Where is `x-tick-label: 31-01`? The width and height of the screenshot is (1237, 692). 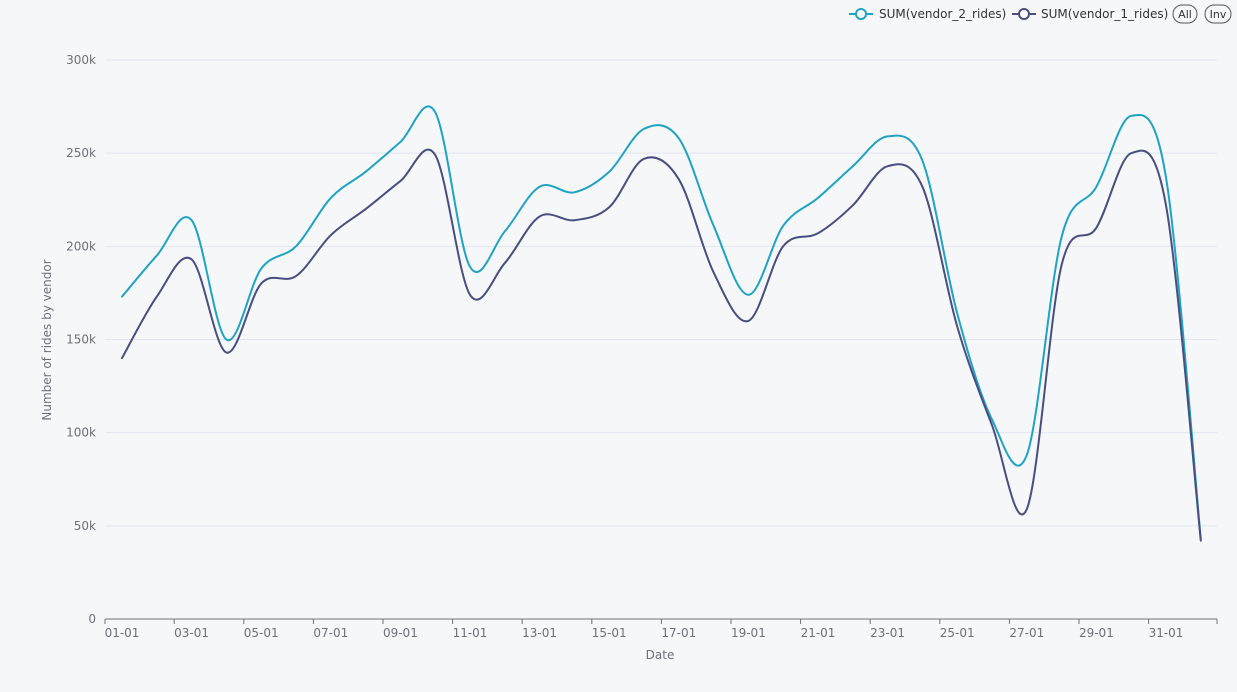 x-tick-label: 31-01 is located at coordinates (1166, 633).